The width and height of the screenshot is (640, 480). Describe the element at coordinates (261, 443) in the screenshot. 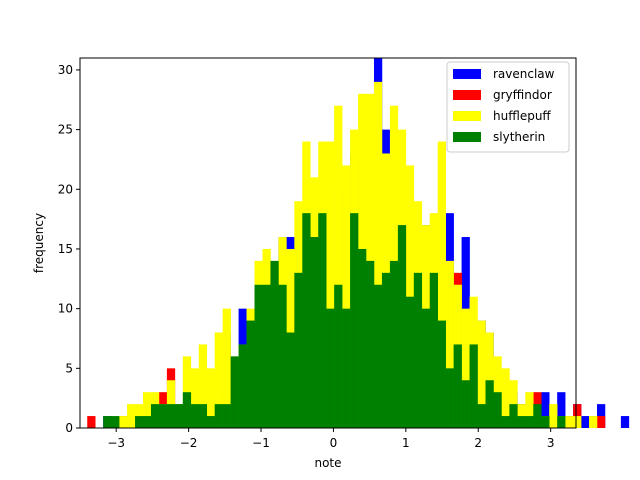

I see `x-tick-label: −1` at that location.